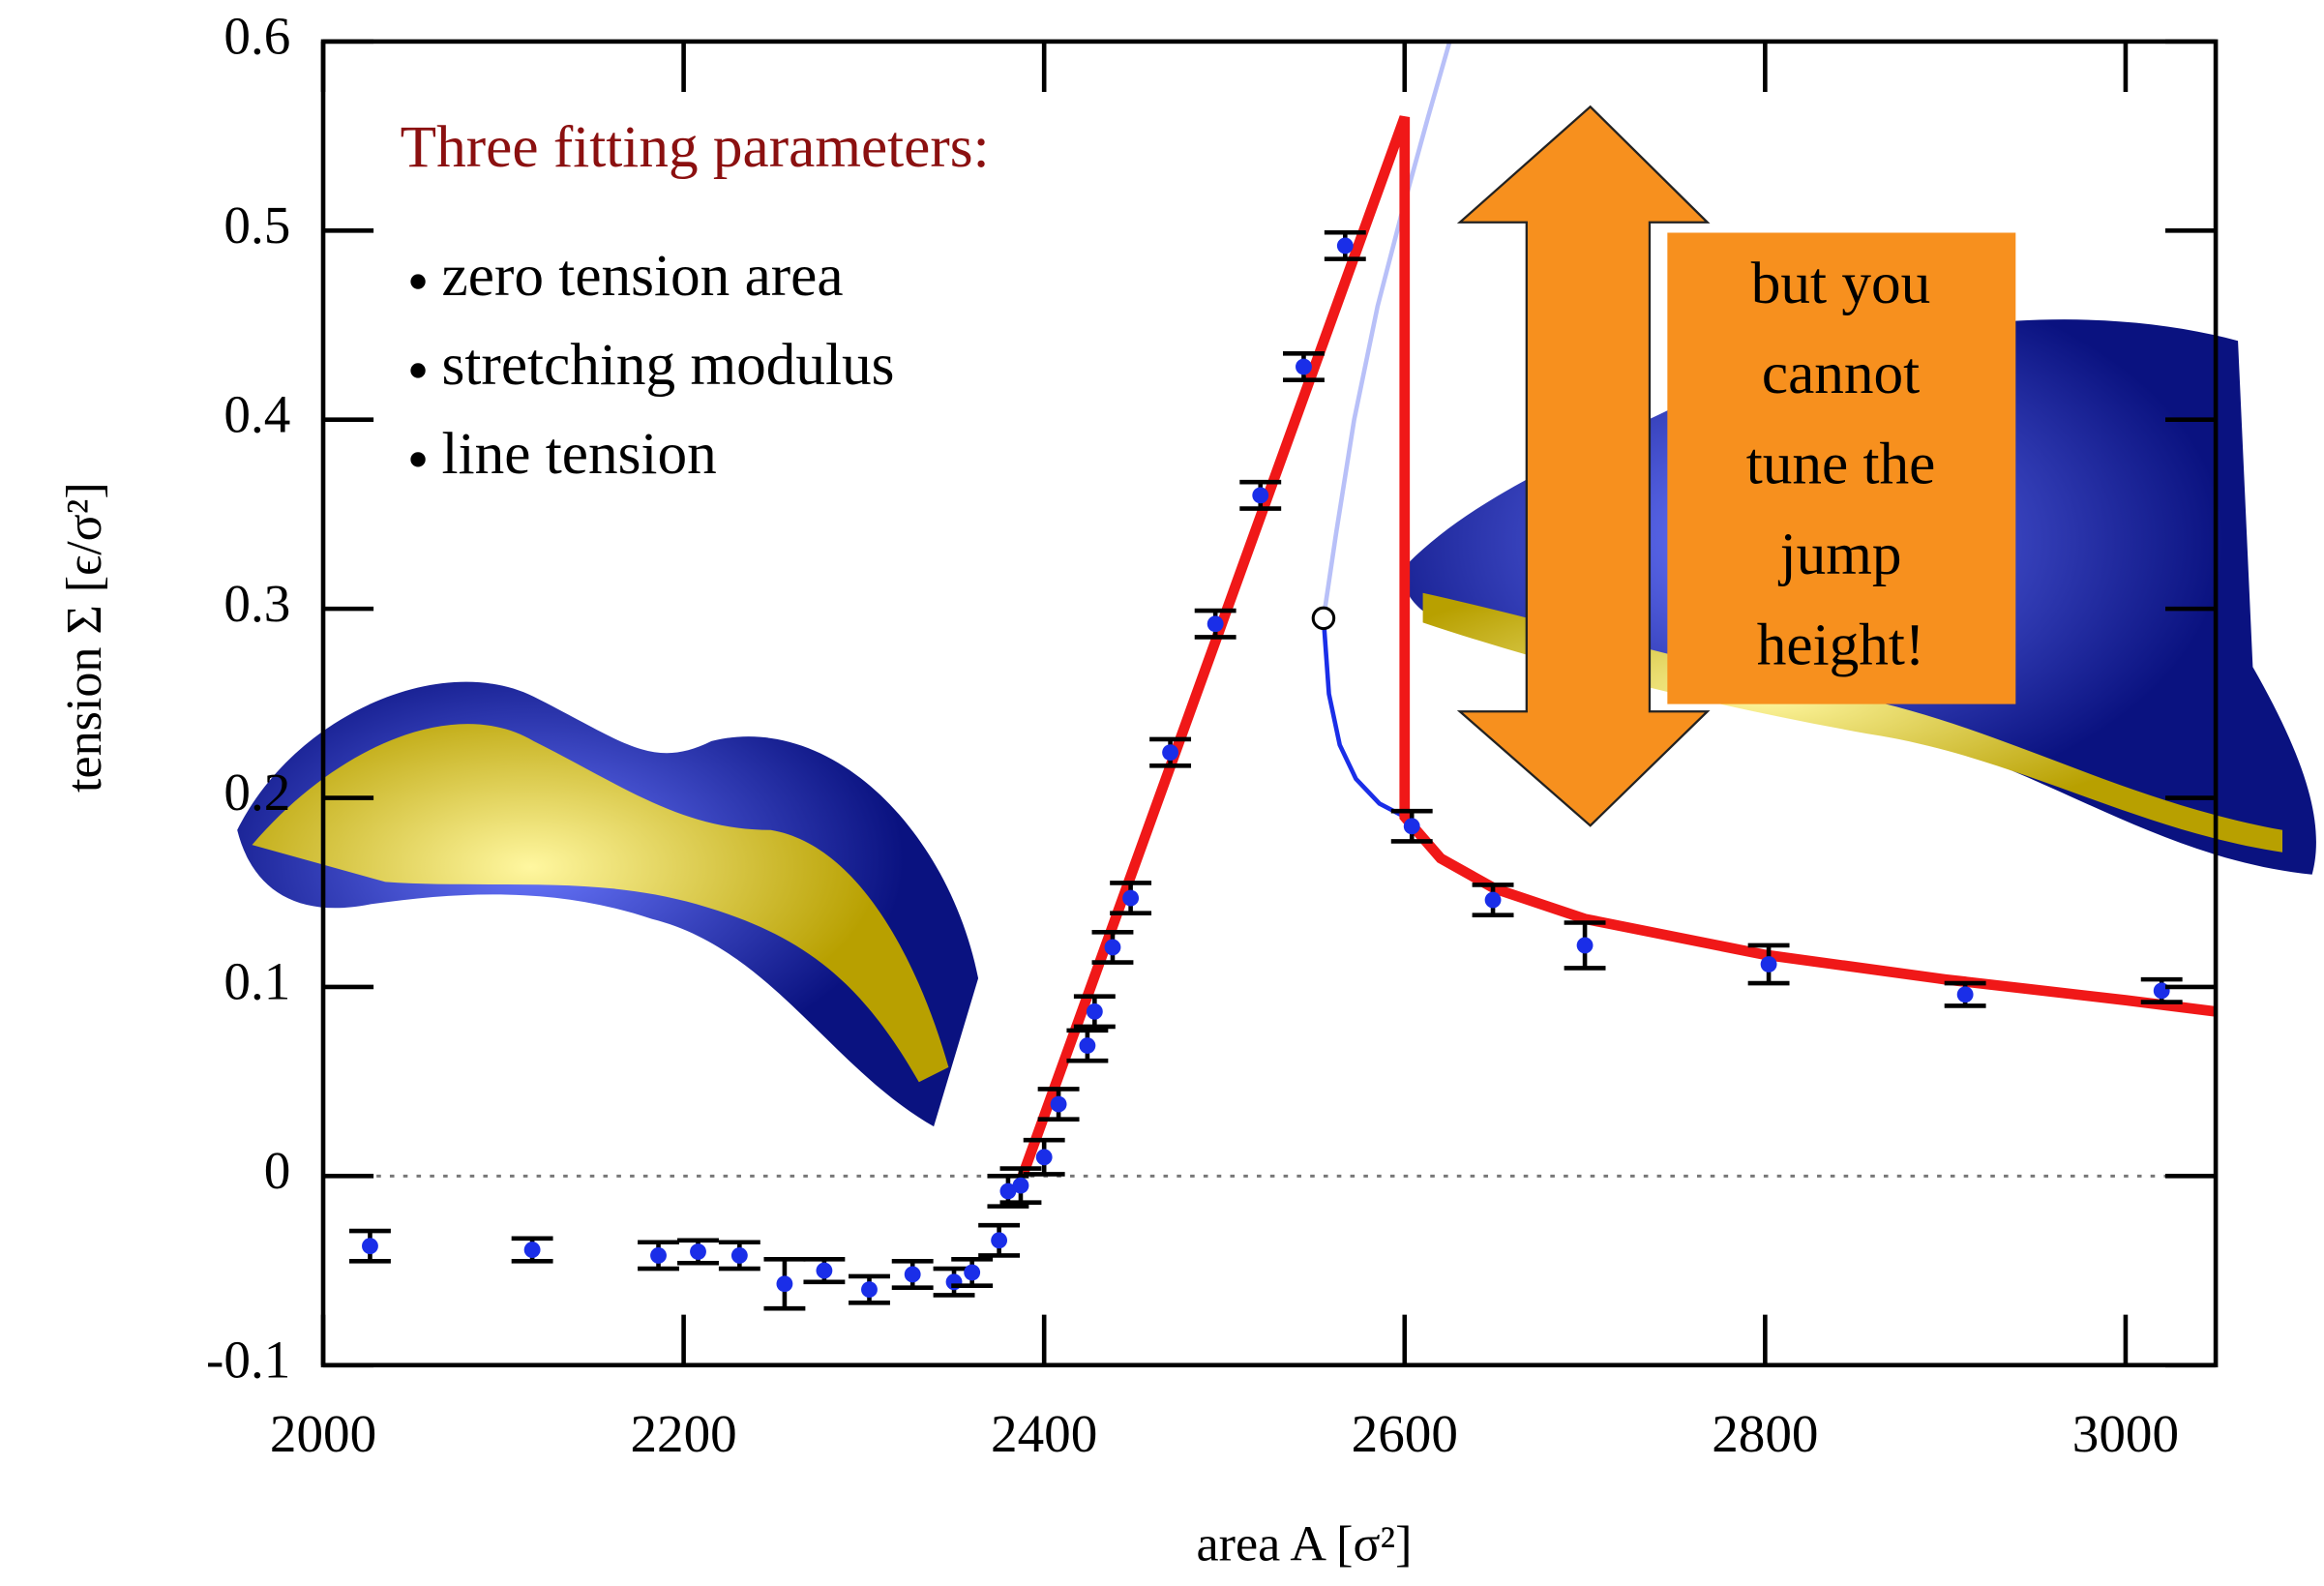  What do you see at coordinates (1841, 283) in the screenshot?
I see `callout-line: but you` at bounding box center [1841, 283].